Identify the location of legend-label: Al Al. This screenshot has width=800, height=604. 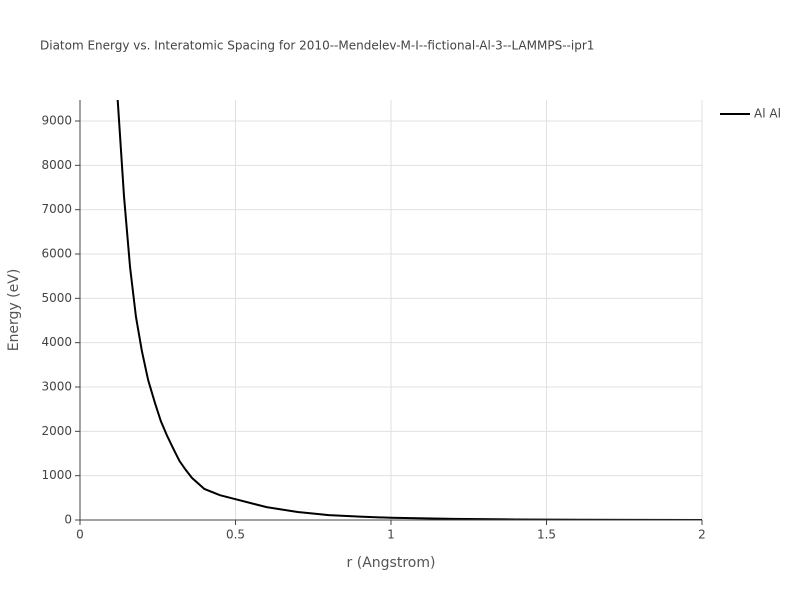
(767, 114).